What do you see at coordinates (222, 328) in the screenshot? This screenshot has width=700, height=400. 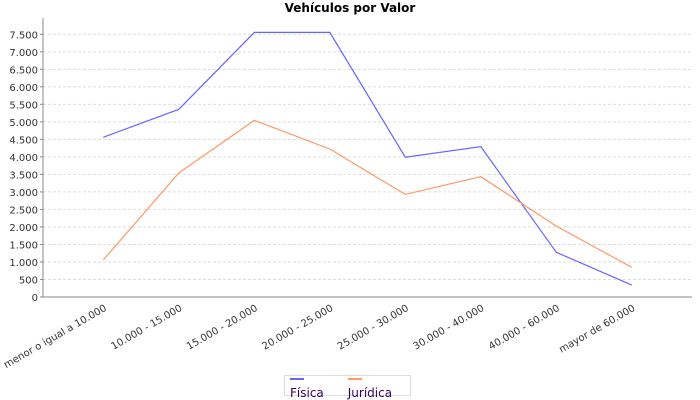 I see `x-tick-label: 15.000 - 20.000` at bounding box center [222, 328].